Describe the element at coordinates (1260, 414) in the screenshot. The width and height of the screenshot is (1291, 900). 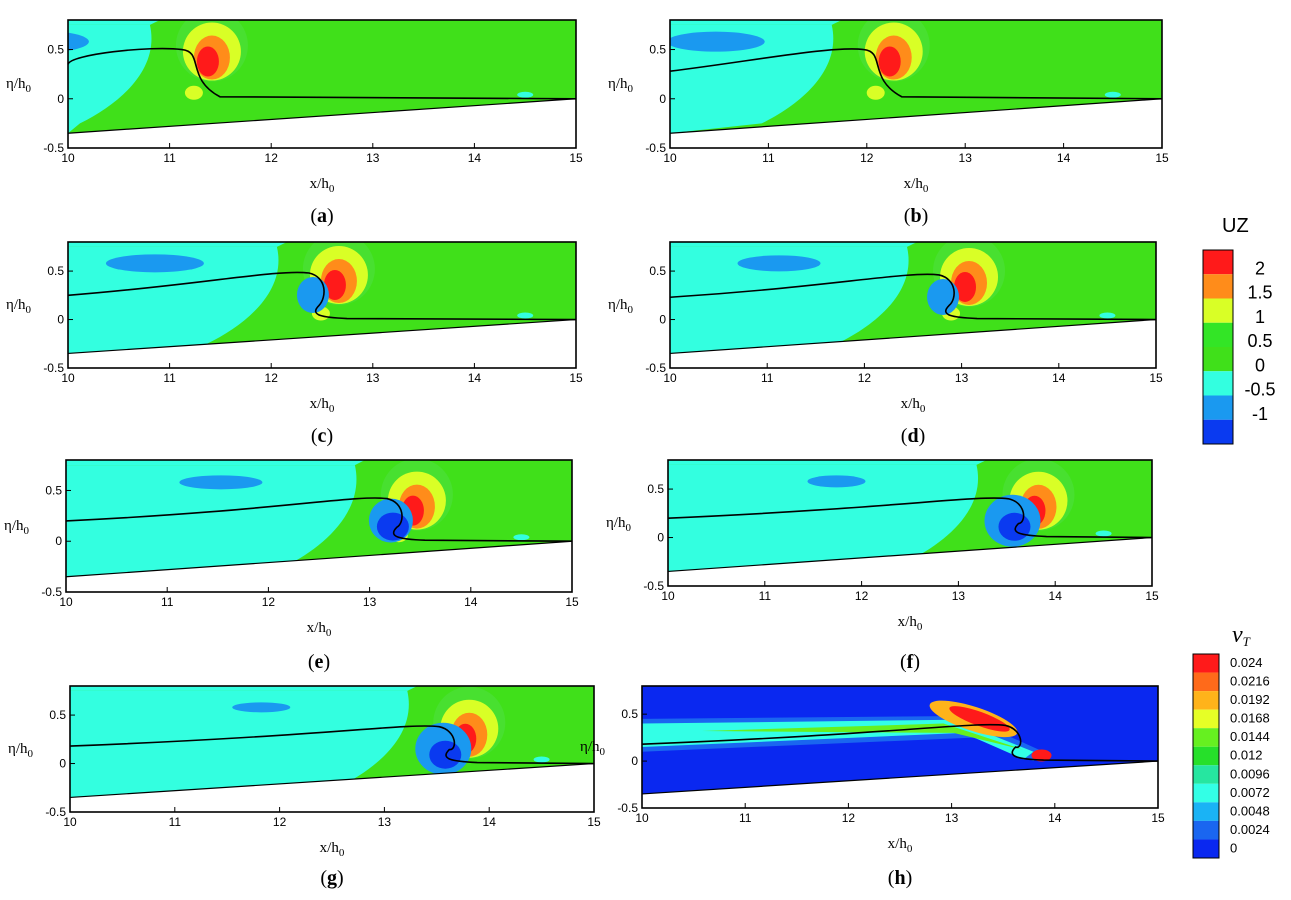
I see `colorbar-tick-label: -1` at that location.